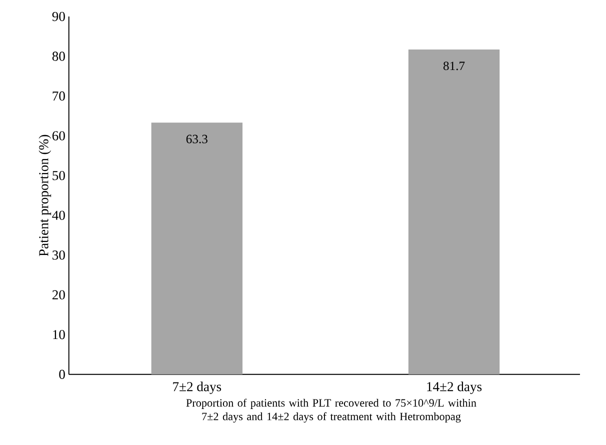 This screenshot has height=445, width=606. Describe the element at coordinates (454, 66) in the screenshot. I see `data-label: 81.7` at that location.